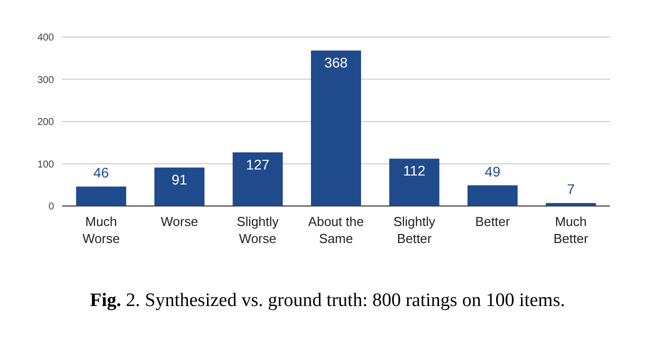 This screenshot has width=665, height=340. I want to click on x-tick-label: Slightly Better, so click(414, 230).